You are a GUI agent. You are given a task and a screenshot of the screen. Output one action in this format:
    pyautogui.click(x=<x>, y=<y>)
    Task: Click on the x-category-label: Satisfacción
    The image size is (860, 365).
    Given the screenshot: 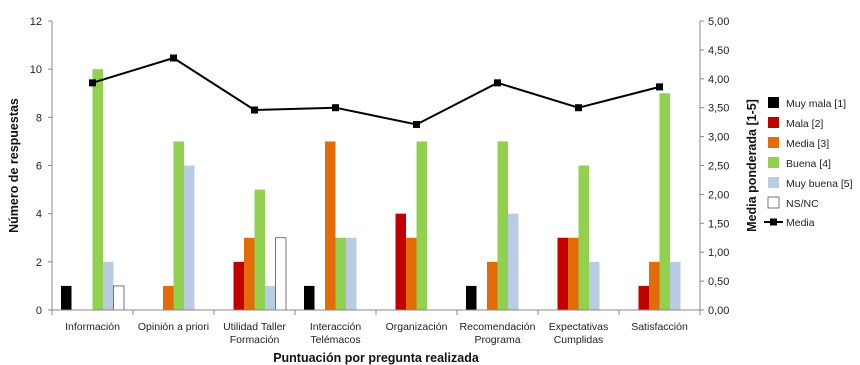 What is the action you would take?
    pyautogui.click(x=659, y=327)
    